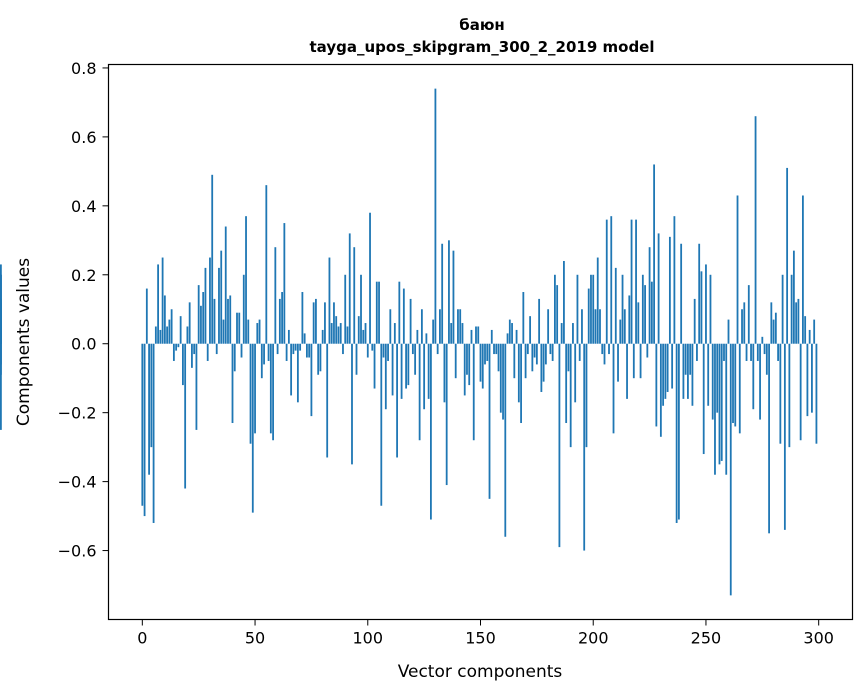 The width and height of the screenshot is (867, 696). Describe the element at coordinates (83, 344) in the screenshot. I see `y-tick-label: 0.0` at that location.